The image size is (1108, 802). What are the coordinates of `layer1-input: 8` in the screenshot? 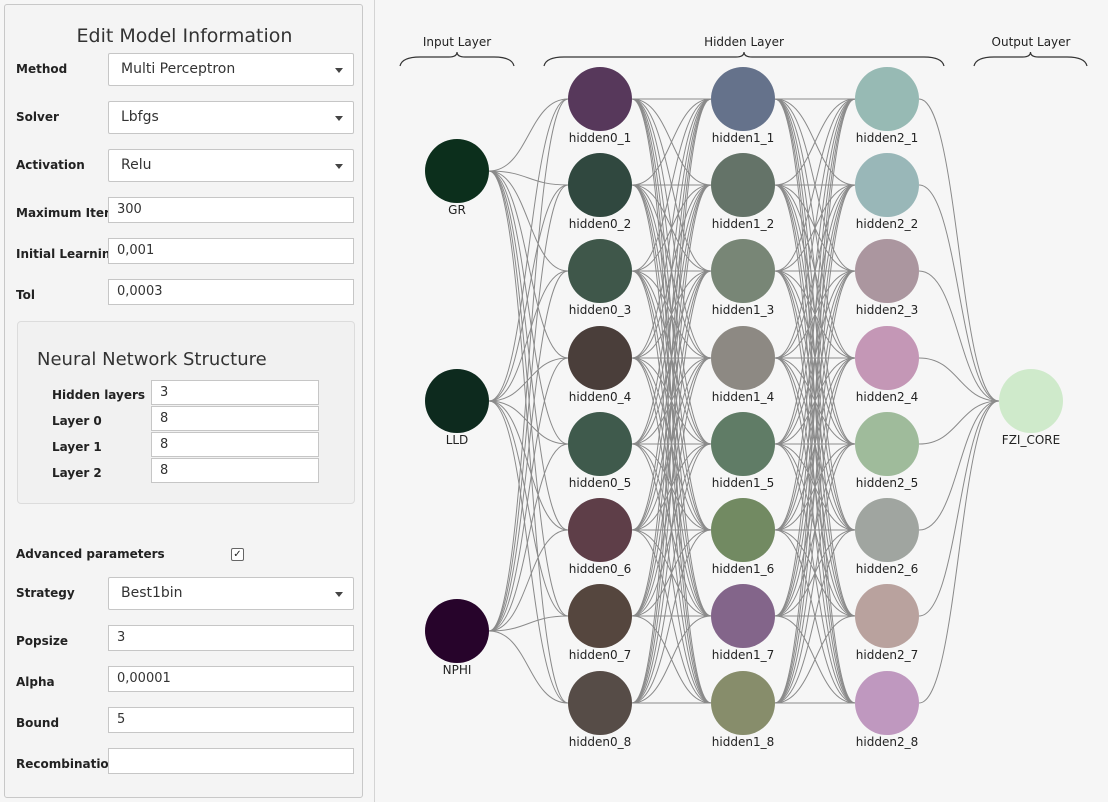 It's located at (235, 444).